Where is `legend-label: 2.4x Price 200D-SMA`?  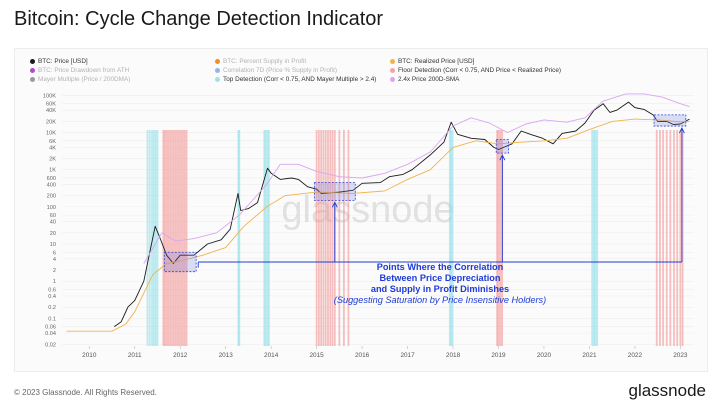 legend-label: 2.4x Price 200D-SMA is located at coordinates (429, 79).